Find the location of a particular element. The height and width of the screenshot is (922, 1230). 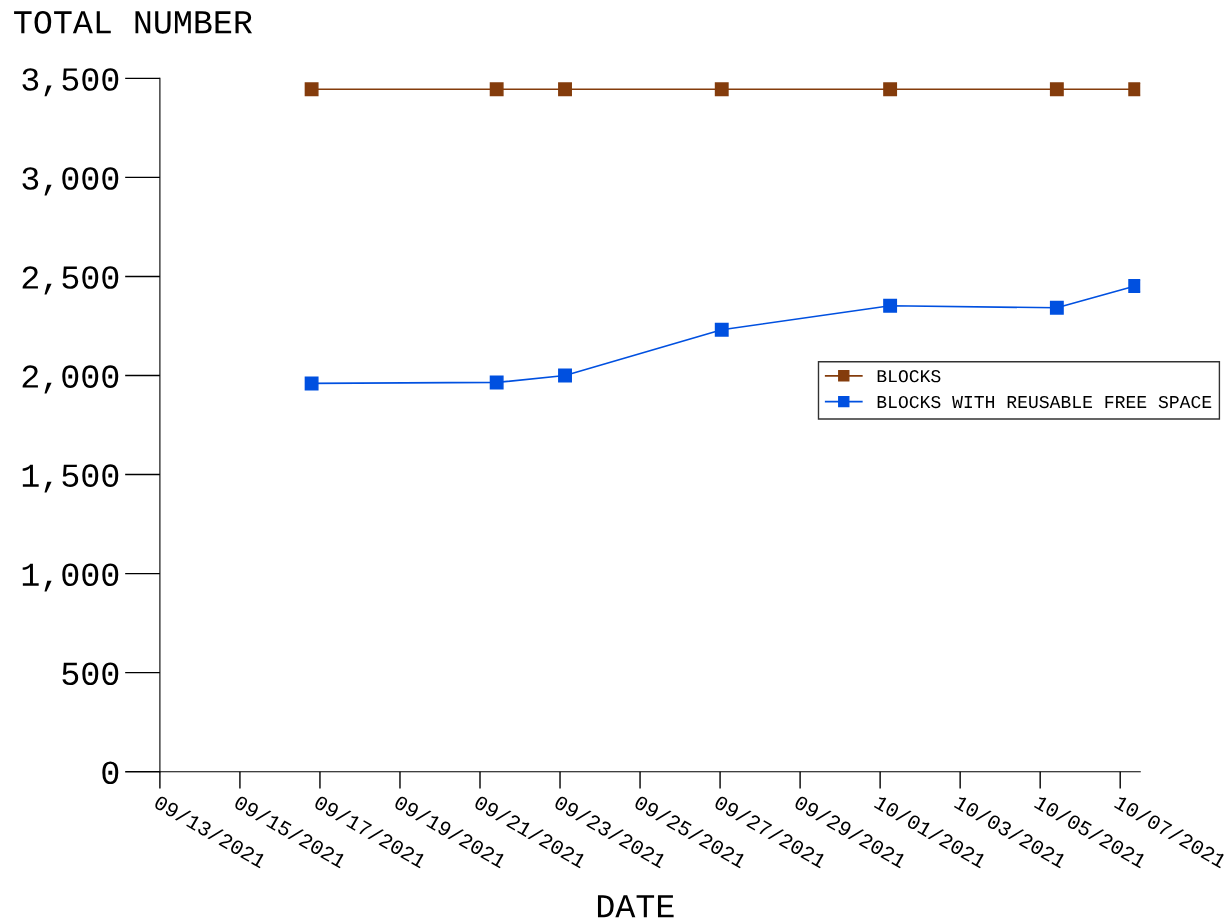

y-tick-label: 500 is located at coordinates (90, 674).